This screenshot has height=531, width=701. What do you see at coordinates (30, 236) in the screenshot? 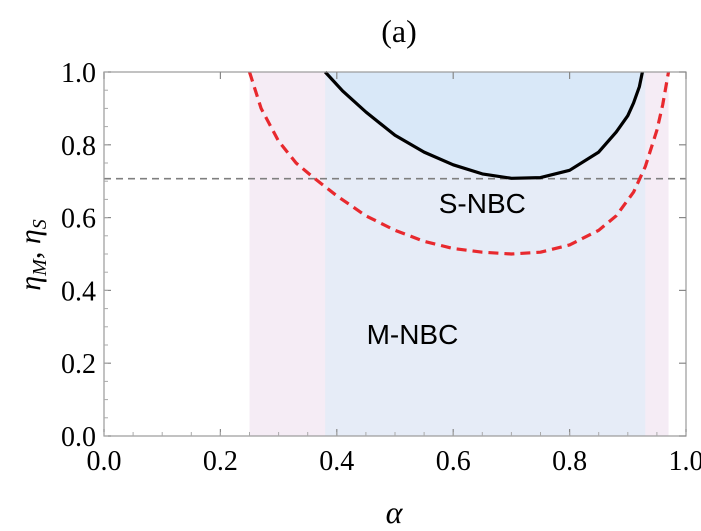
I see `y-axis-label-eta-s: η` at bounding box center [30, 236].